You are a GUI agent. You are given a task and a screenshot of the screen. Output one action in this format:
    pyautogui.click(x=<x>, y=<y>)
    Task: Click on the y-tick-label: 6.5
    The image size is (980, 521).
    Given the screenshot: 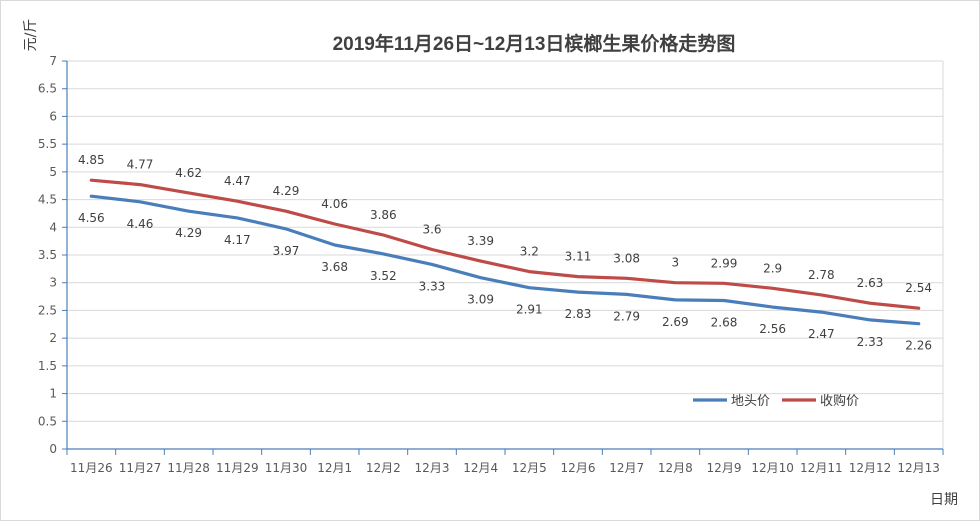 What is the action you would take?
    pyautogui.click(x=47, y=89)
    